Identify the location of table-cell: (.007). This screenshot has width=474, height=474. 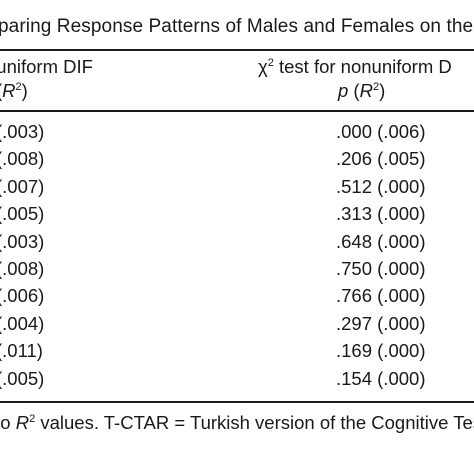
(22, 186).